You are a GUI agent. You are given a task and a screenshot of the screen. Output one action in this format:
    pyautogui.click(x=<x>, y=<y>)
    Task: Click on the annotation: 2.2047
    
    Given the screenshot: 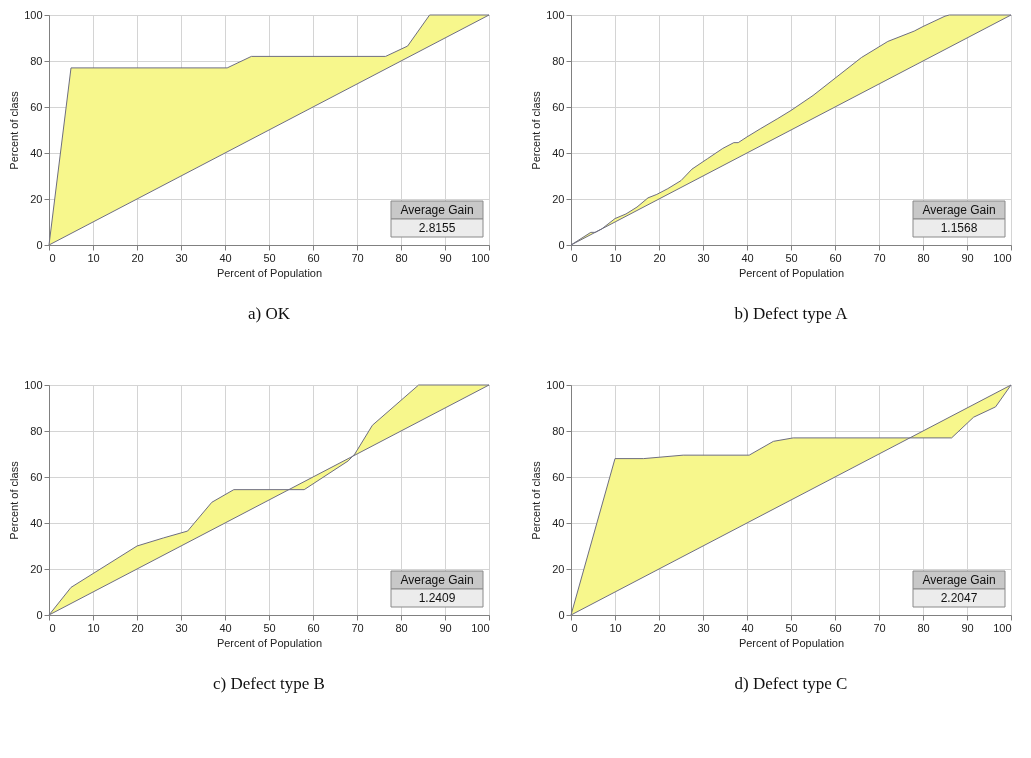 What is the action you would take?
    pyautogui.click(x=959, y=598)
    